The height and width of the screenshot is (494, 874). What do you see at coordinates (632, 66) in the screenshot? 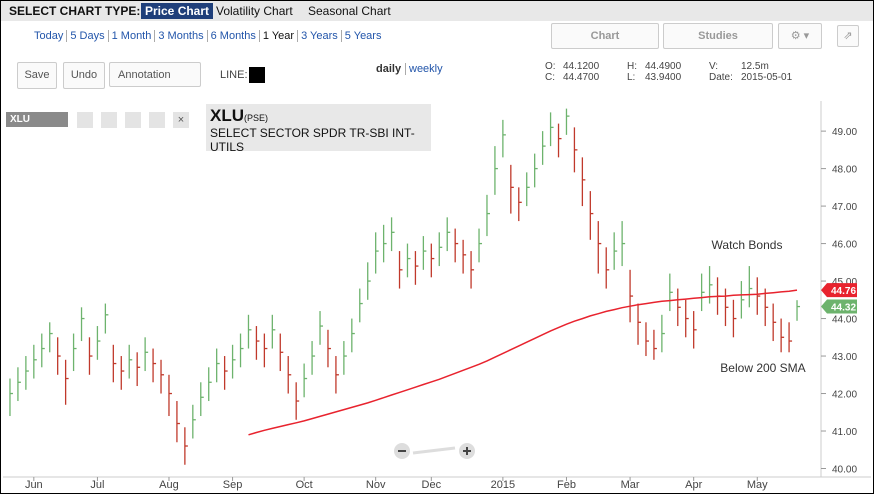
I see `quote-label: H:` at bounding box center [632, 66].